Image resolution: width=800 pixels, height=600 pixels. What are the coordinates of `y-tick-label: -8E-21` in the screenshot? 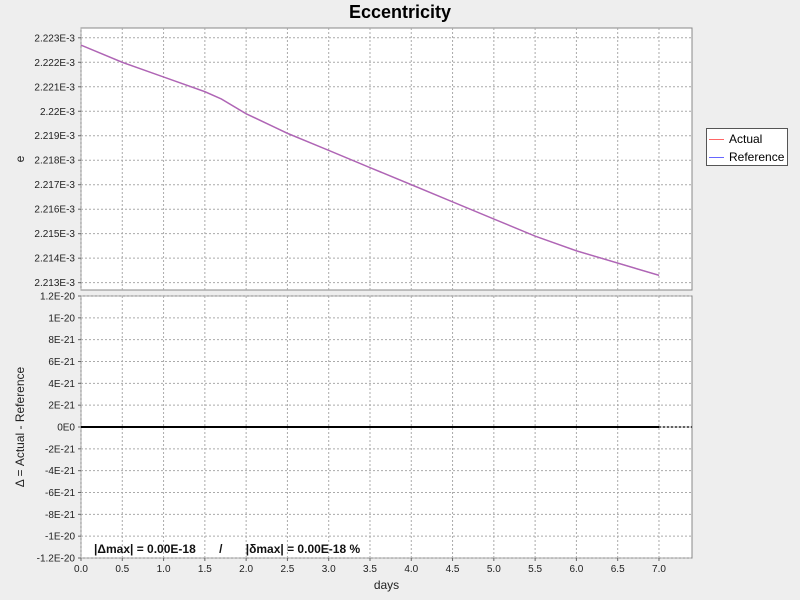 It's located at (60, 515).